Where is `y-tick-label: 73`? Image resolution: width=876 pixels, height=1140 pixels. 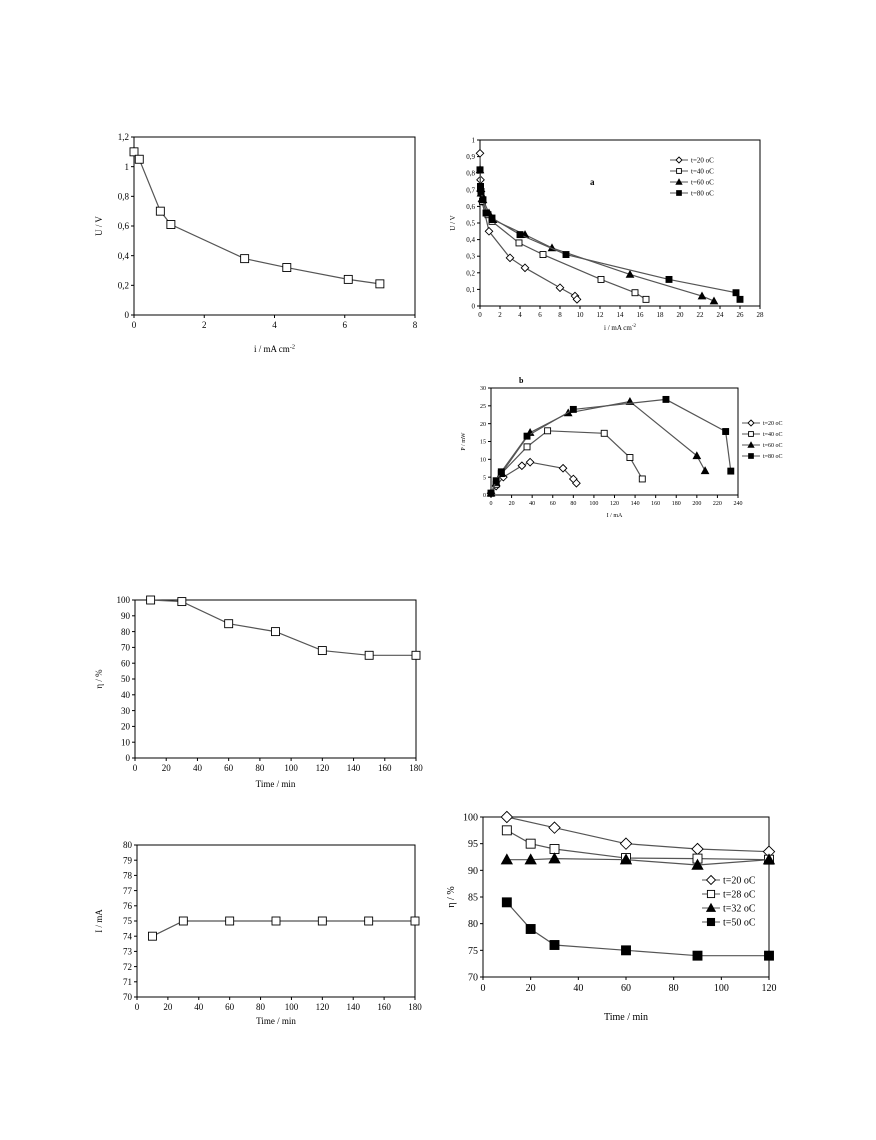
y-tick-label: 73 is located at coordinates (128, 952).